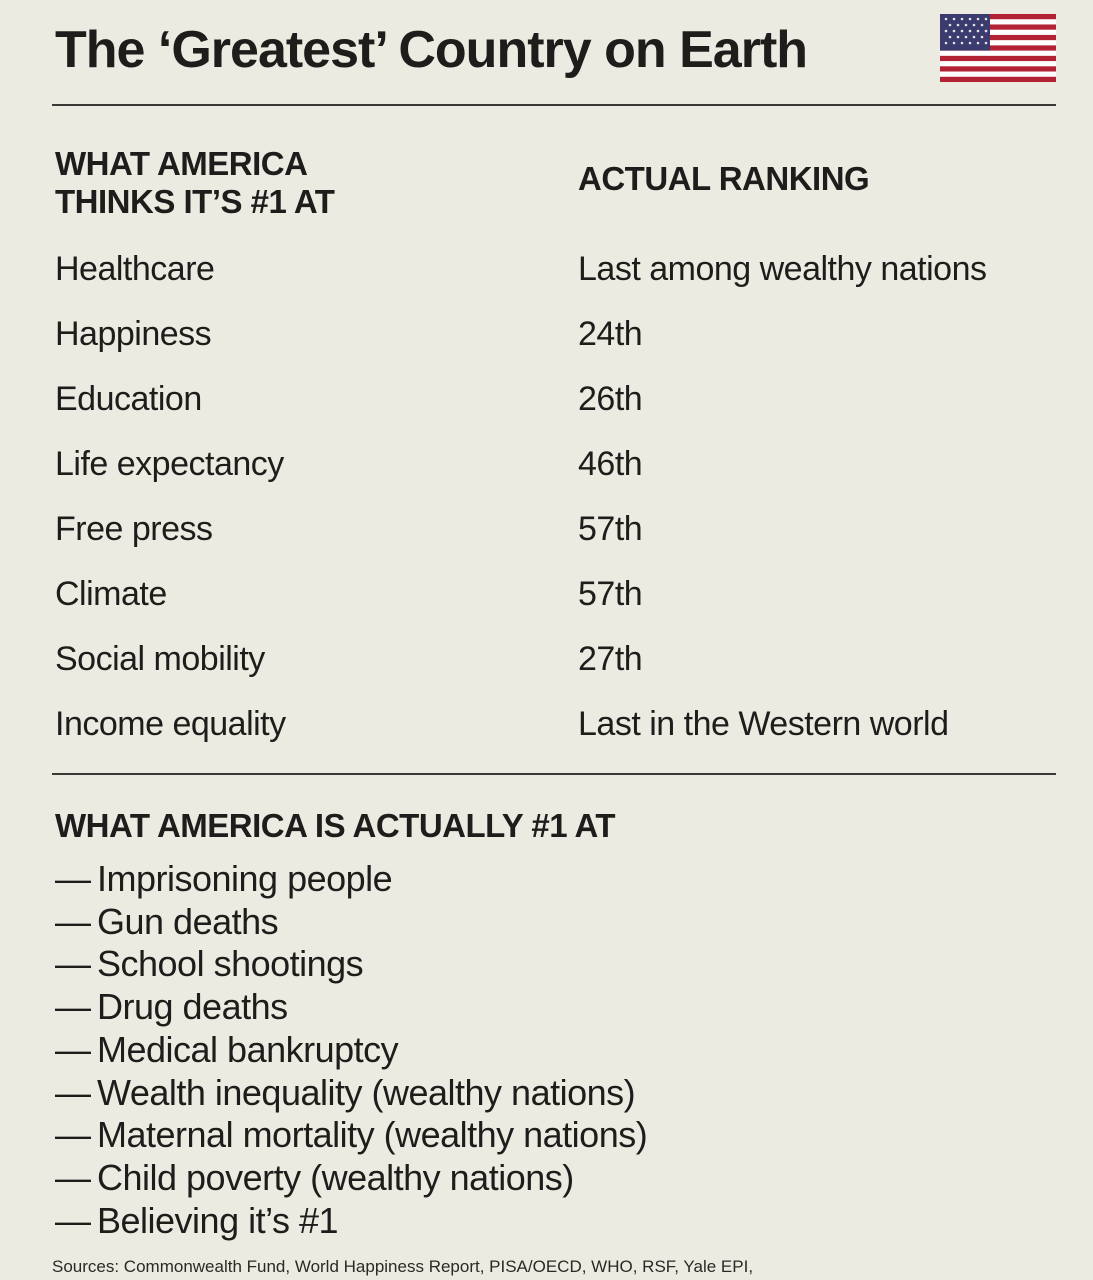 This screenshot has height=1280, width=1093. What do you see at coordinates (570, 334) in the screenshot?
I see `ranking-row: Happiness 24th` at bounding box center [570, 334].